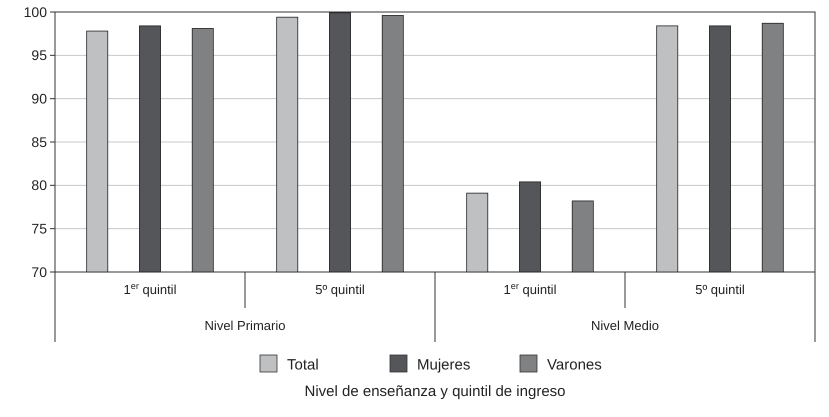 The height and width of the screenshot is (417, 829). What do you see at coordinates (39, 142) in the screenshot?
I see `y-tick-label: 85` at bounding box center [39, 142].